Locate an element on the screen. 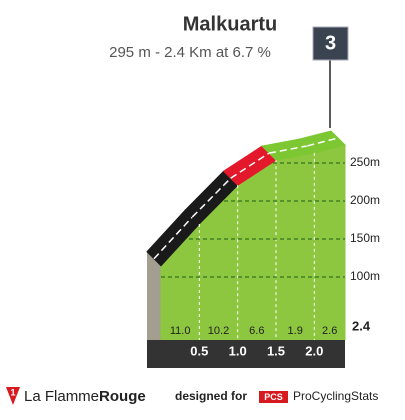 This screenshot has height=420, width=405. credit-name: ProCyclingStats is located at coordinates (335, 396).